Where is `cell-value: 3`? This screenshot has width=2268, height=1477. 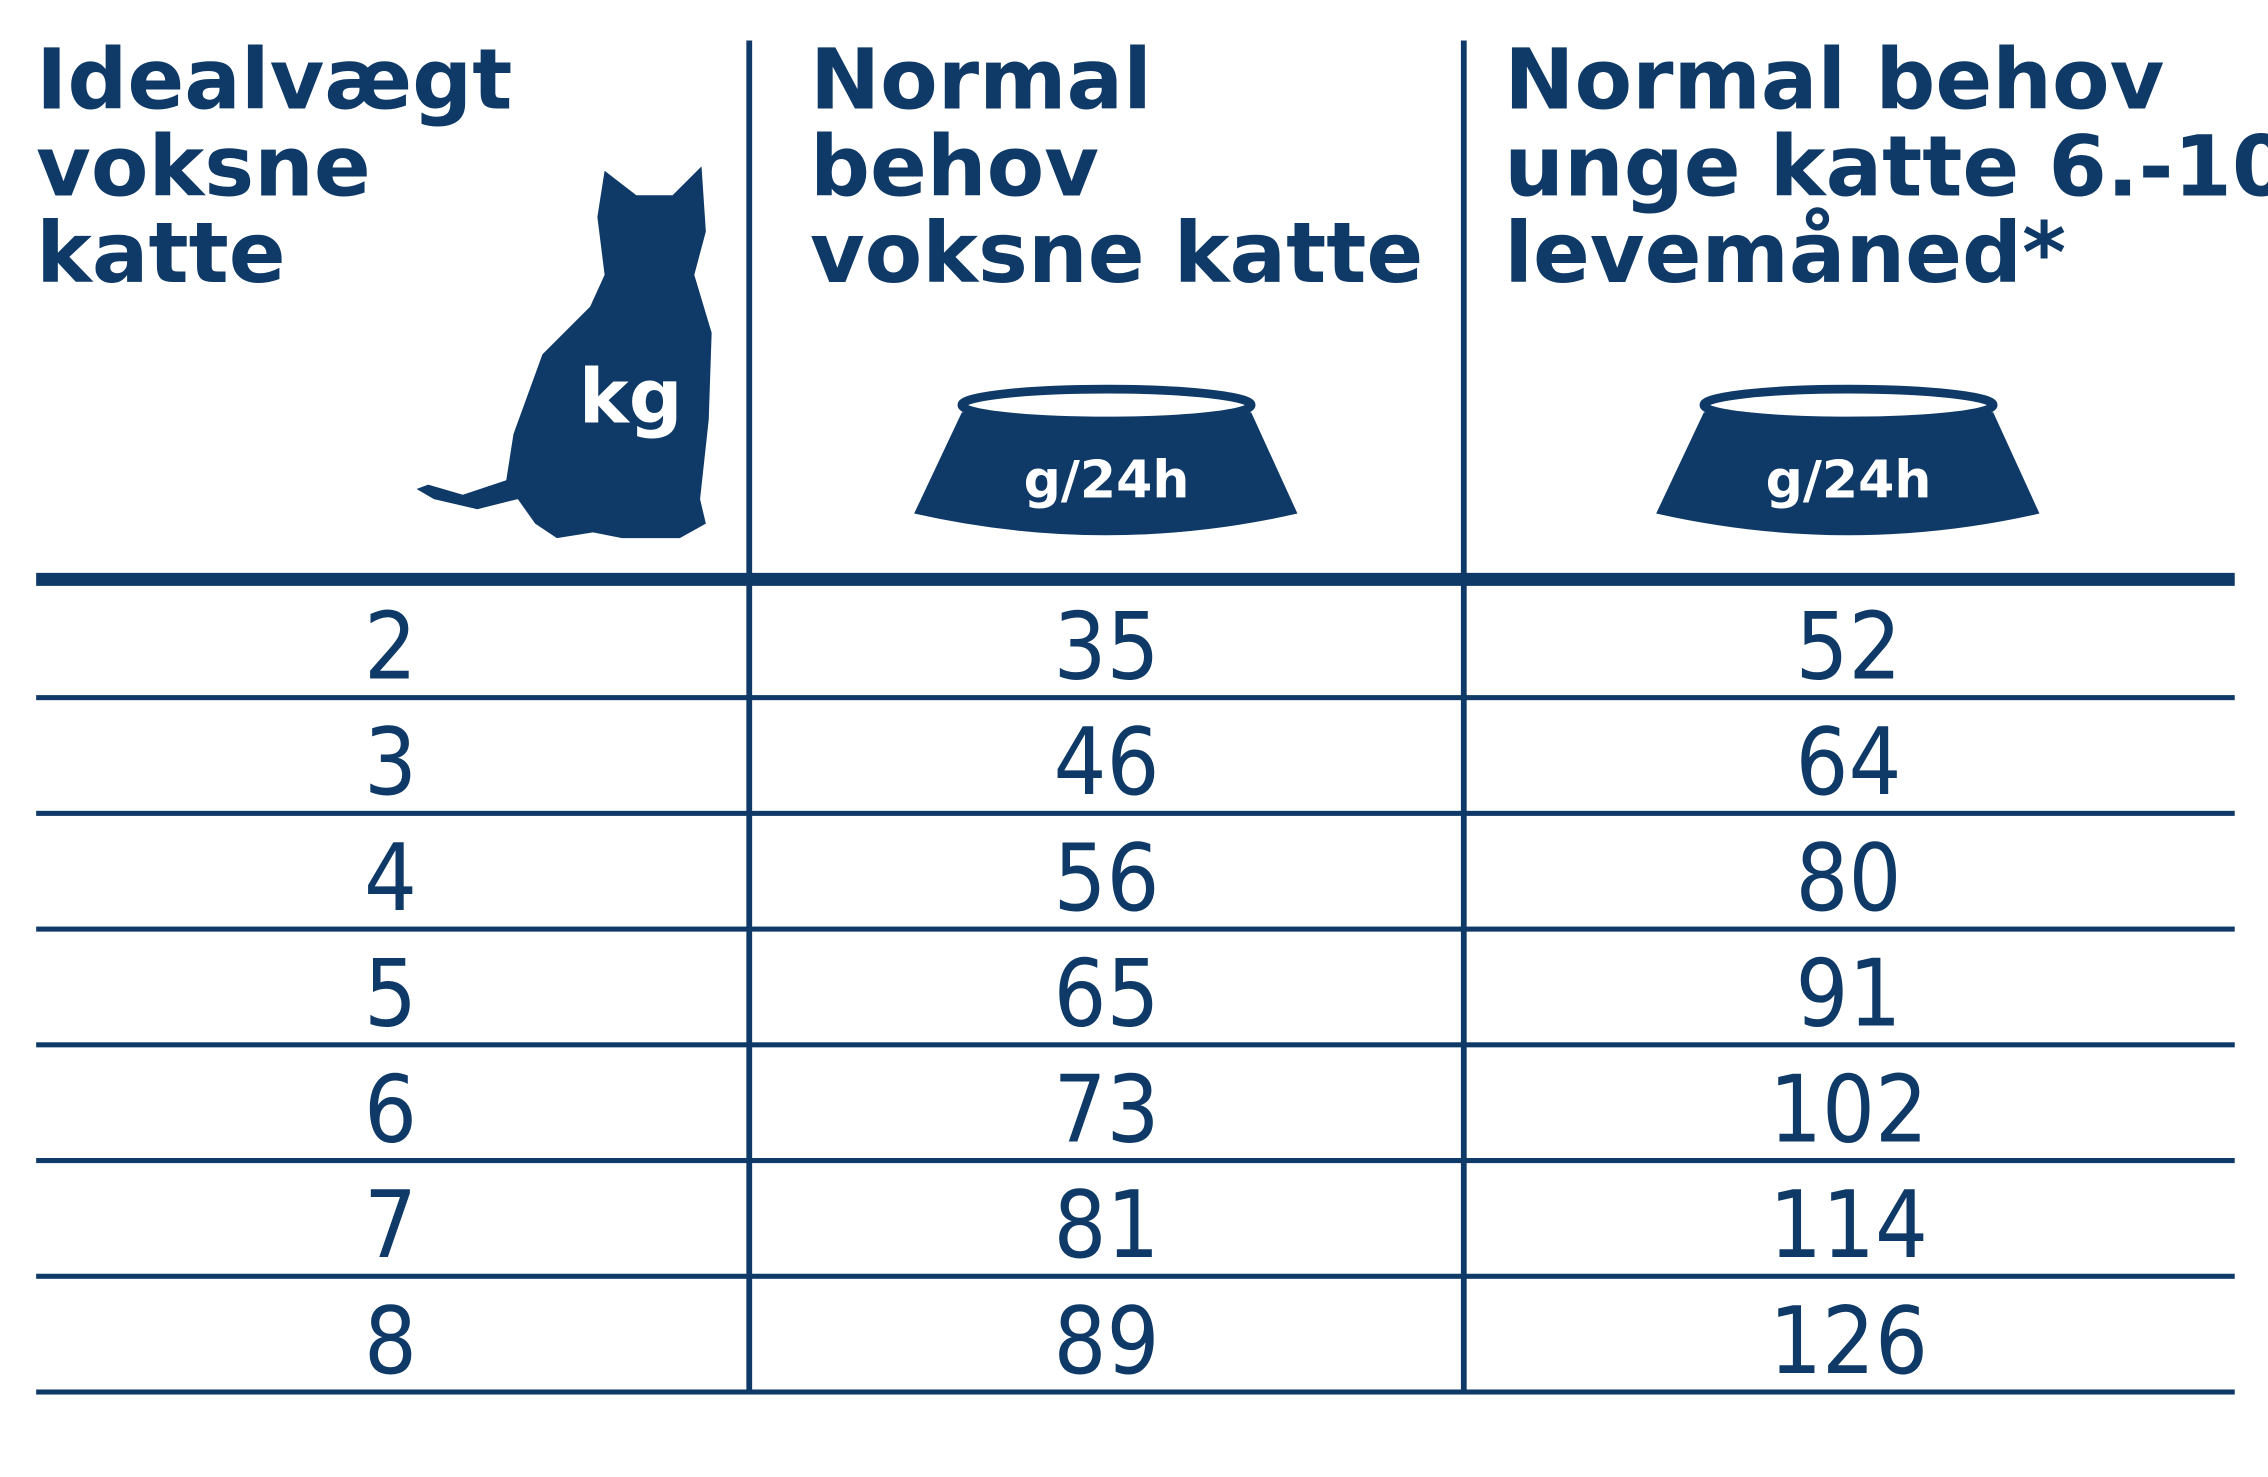
cell-value: 3 is located at coordinates (390, 762).